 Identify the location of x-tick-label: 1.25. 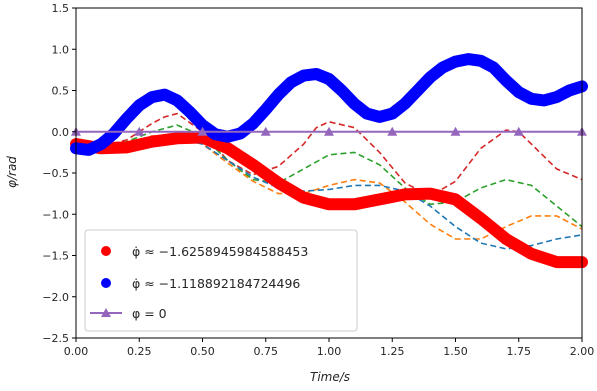
(392, 351).